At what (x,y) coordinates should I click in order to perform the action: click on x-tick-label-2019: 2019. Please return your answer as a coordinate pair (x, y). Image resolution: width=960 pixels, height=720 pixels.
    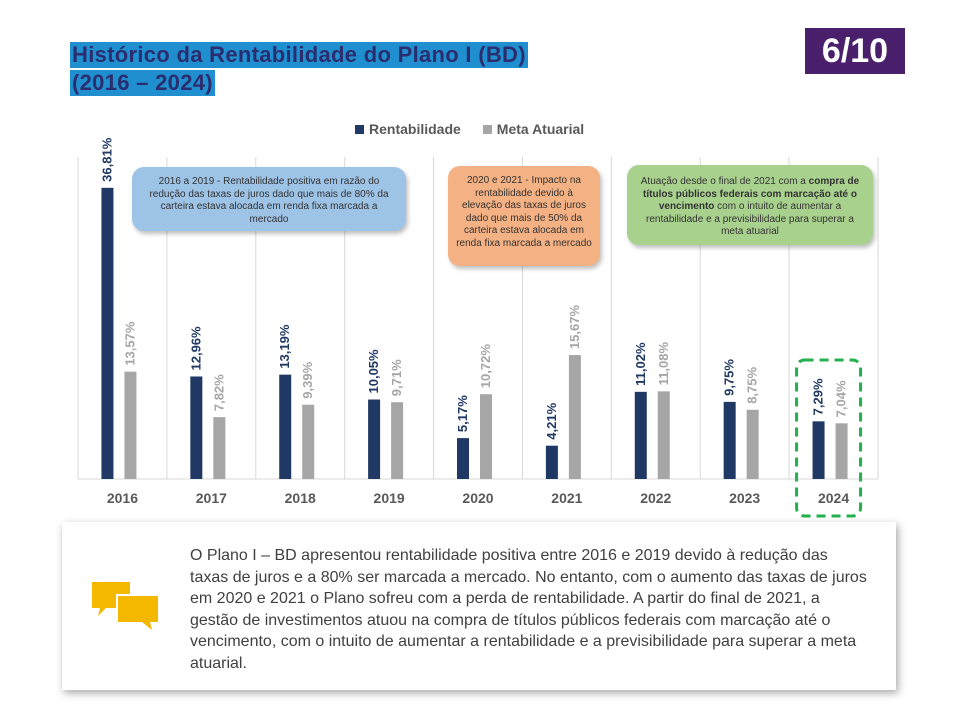
    Looking at the image, I should click on (389, 498).